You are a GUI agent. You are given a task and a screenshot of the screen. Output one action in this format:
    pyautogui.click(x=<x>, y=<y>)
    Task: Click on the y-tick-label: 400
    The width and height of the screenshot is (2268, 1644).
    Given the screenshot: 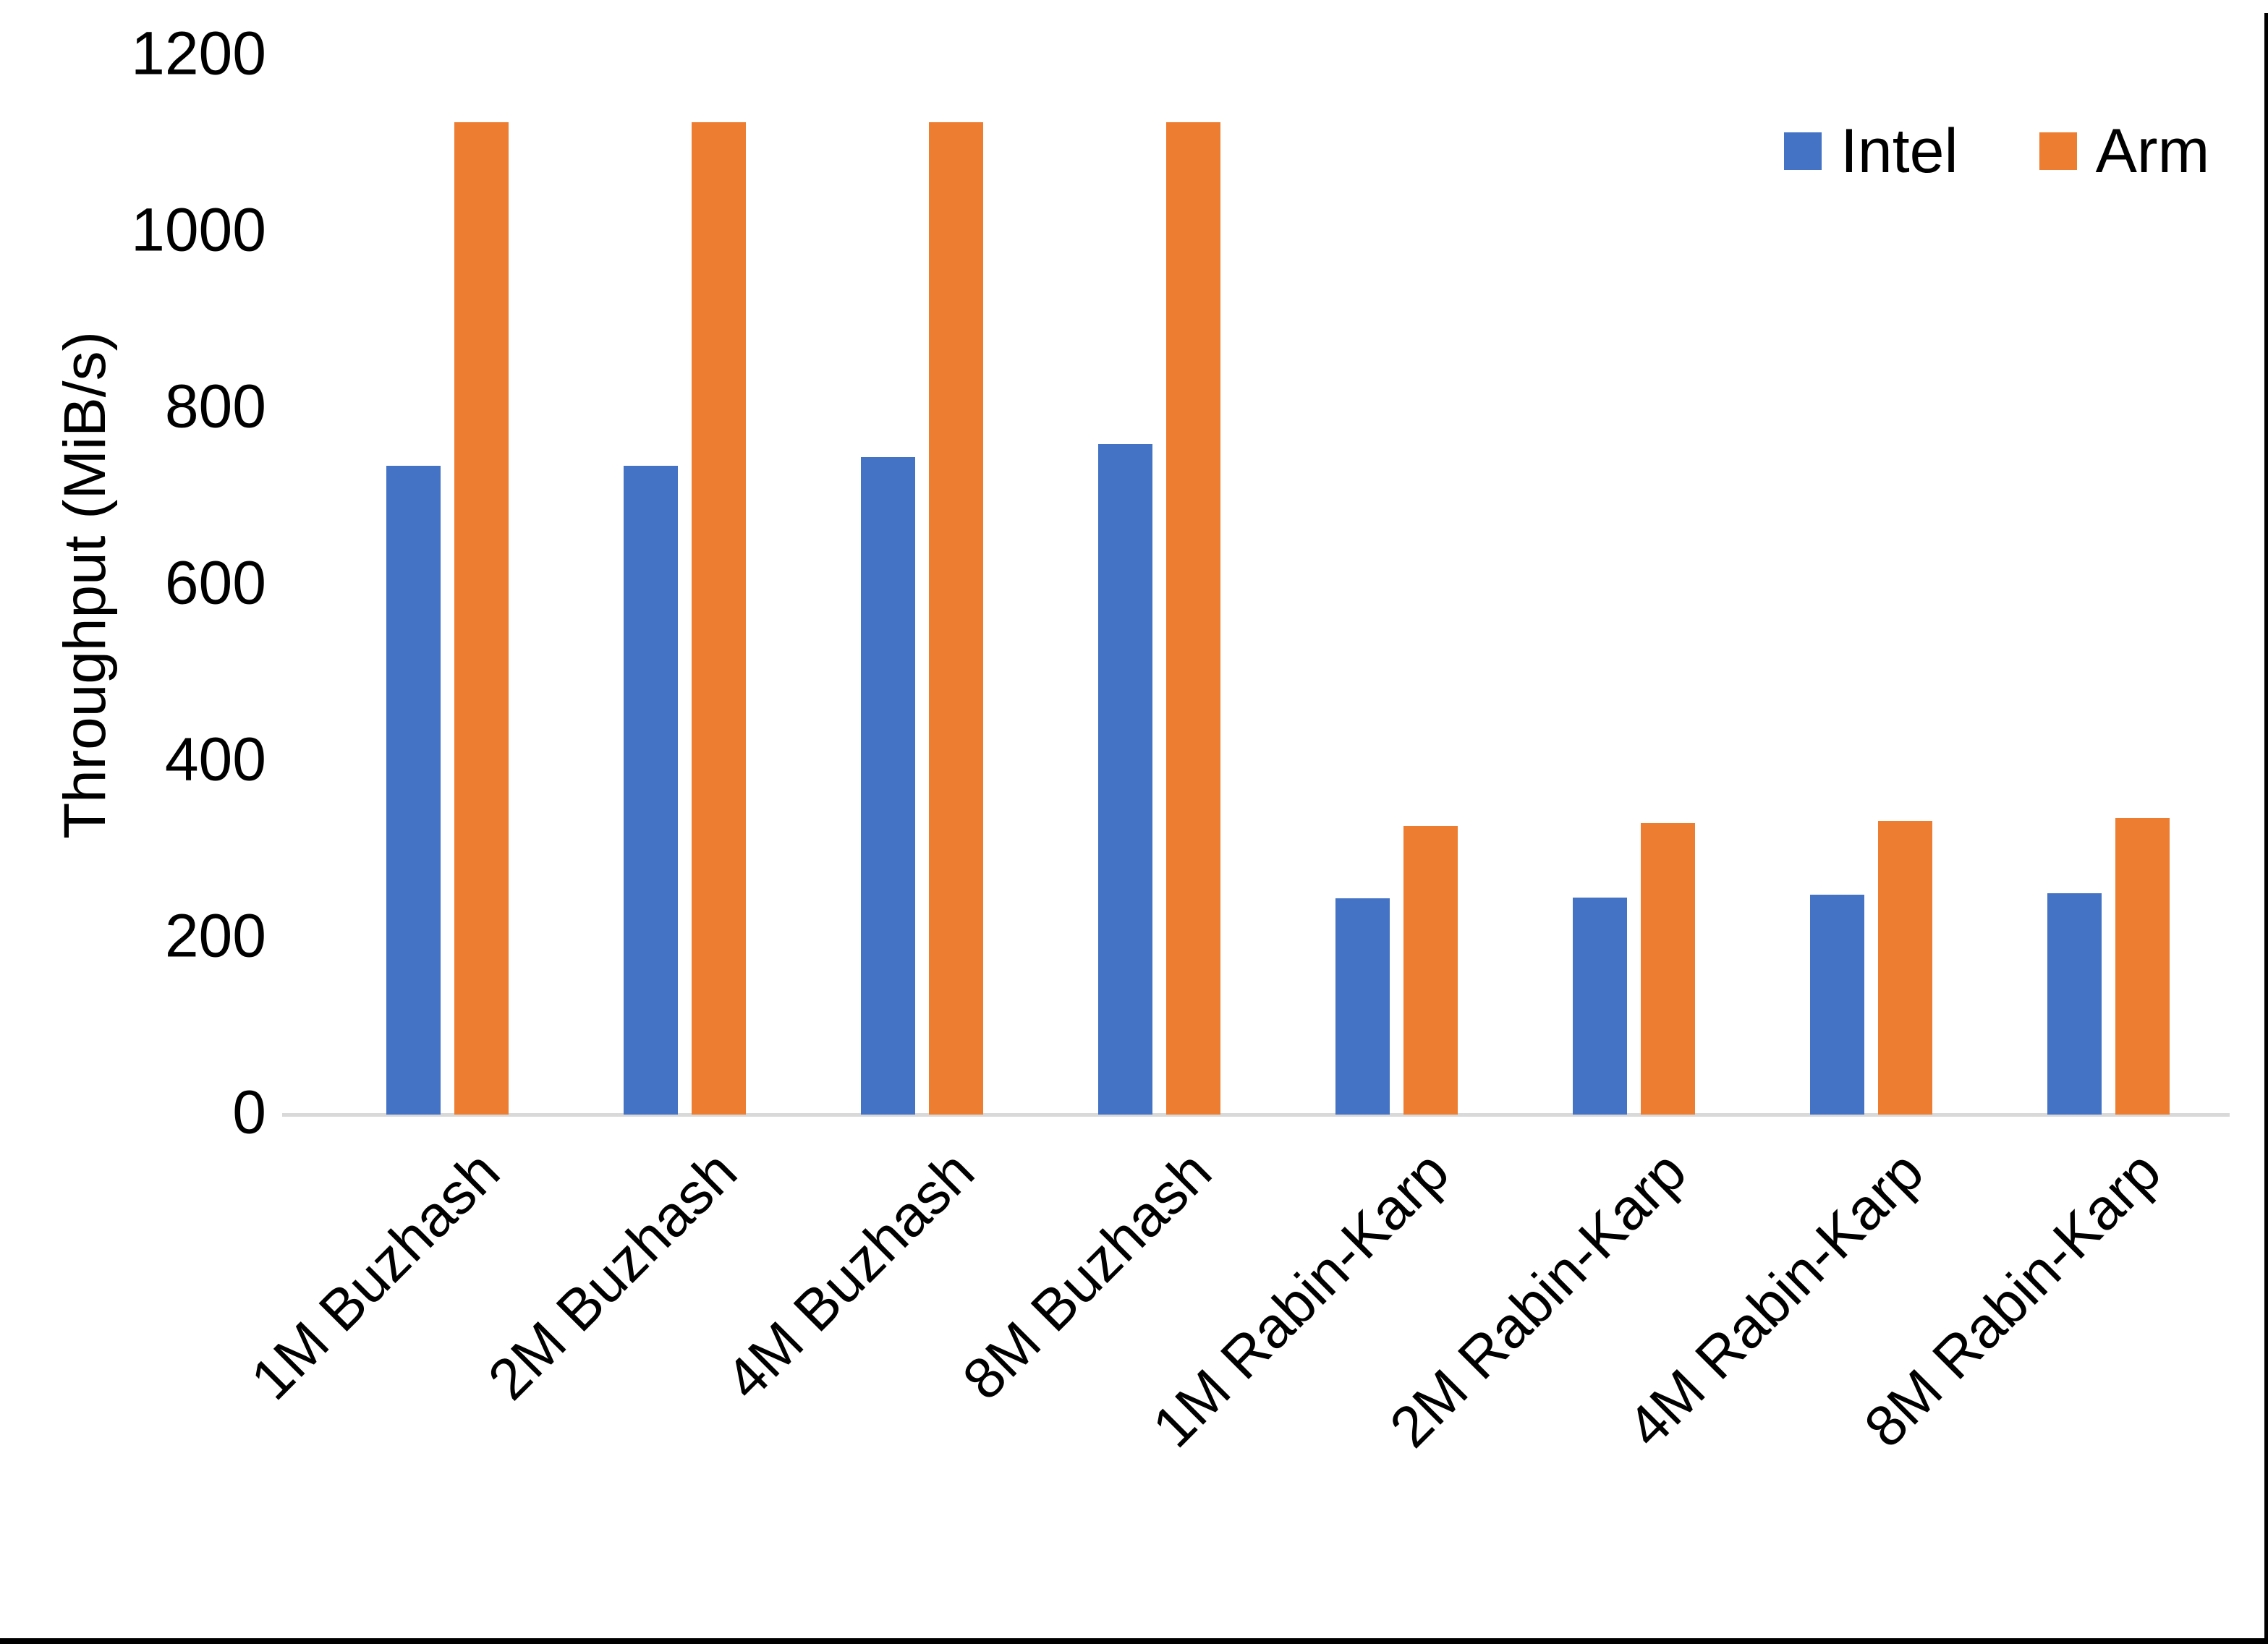 What is the action you would take?
    pyautogui.click(x=215, y=759)
    